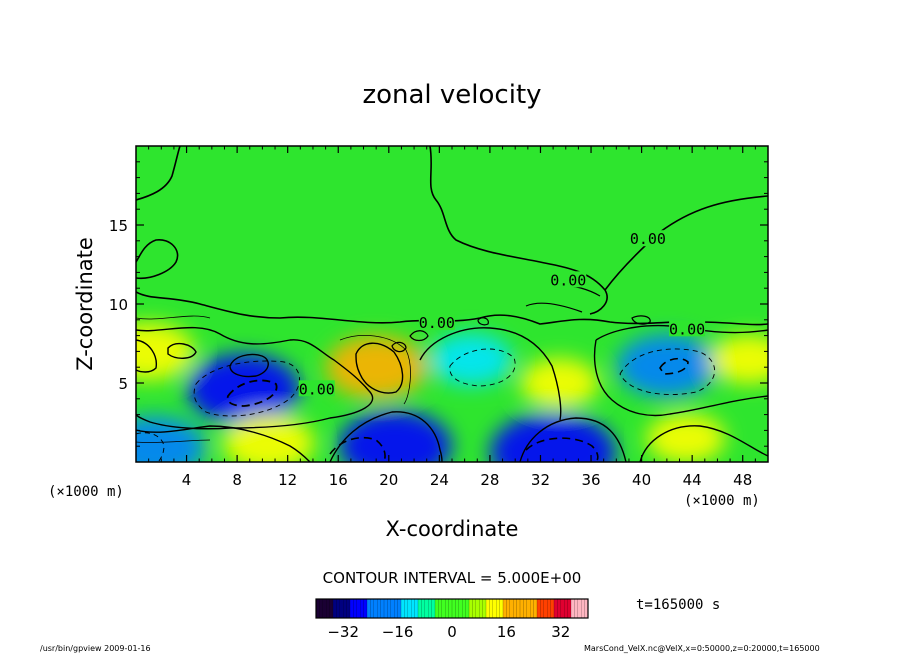 The width and height of the screenshot is (904, 654). I want to click on colorbar-tick-label: −16, so click(398, 632).